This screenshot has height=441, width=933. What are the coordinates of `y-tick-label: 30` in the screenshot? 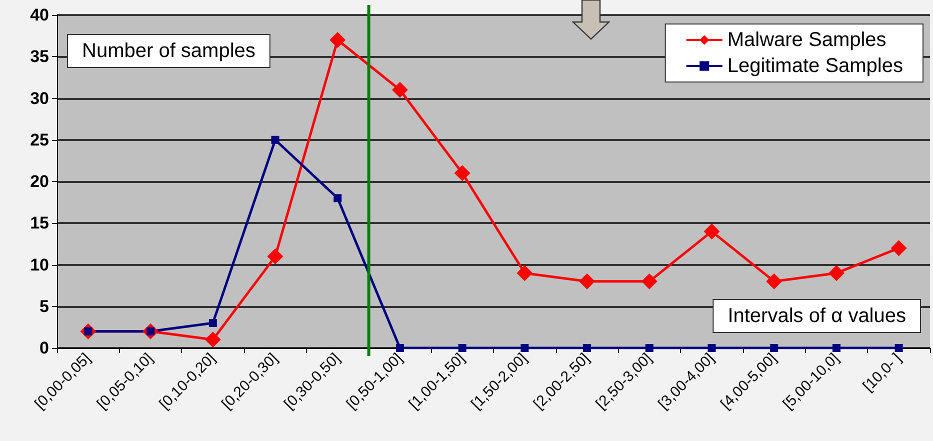 It's located at (39, 98).